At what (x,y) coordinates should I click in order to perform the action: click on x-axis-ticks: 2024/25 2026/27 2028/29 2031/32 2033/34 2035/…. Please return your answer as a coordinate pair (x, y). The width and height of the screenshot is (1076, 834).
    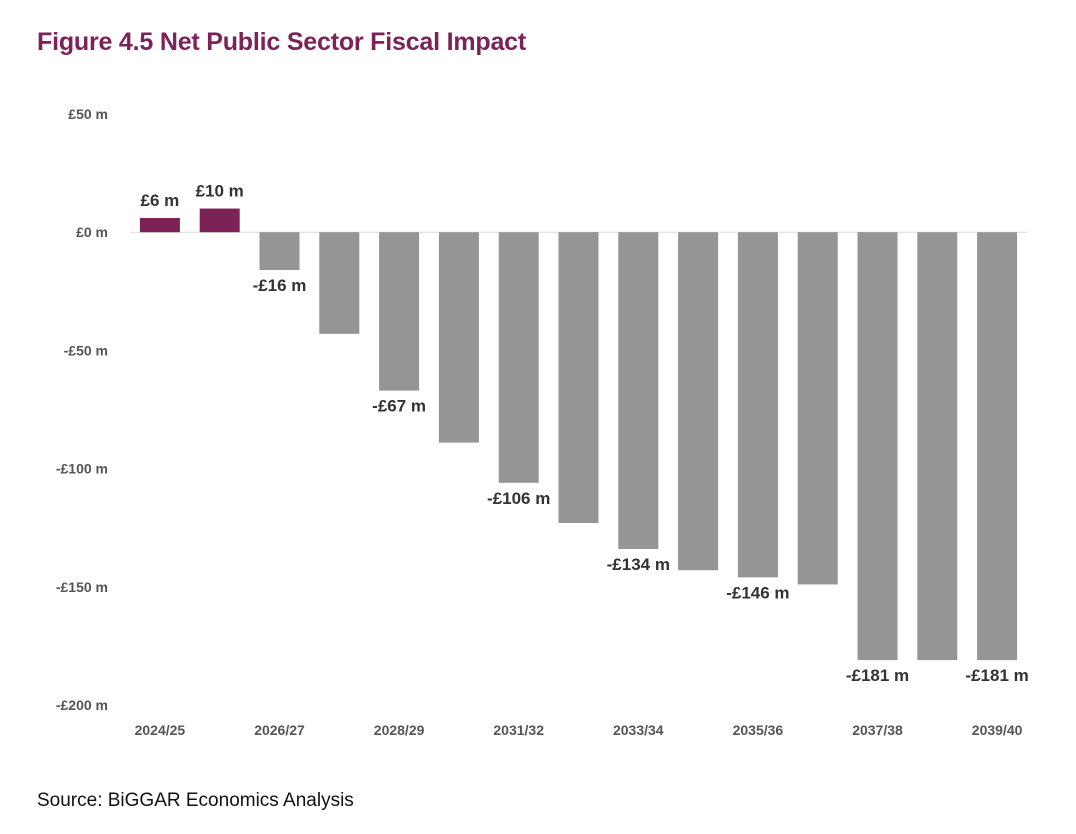
    Looking at the image, I should click on (579, 730).